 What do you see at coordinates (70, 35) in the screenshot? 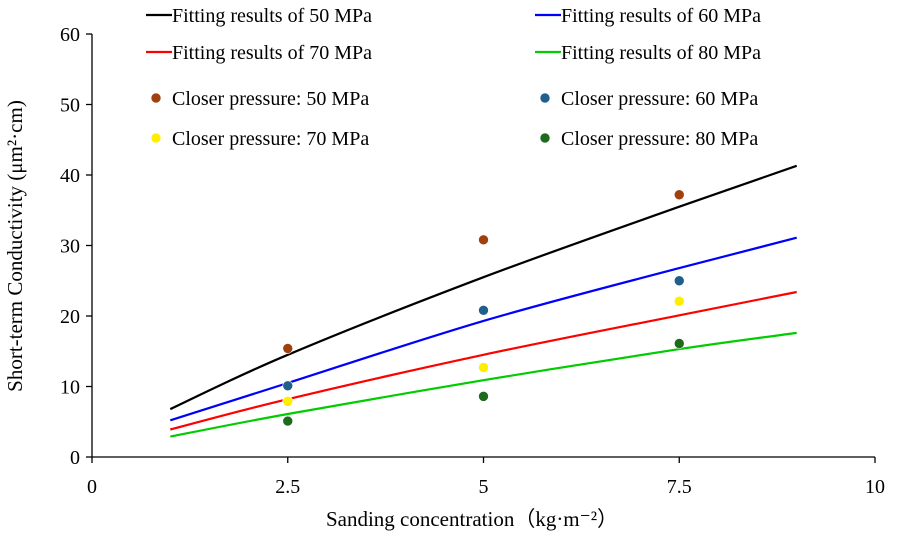
I see `y-tick-label-60: 60` at bounding box center [70, 35].